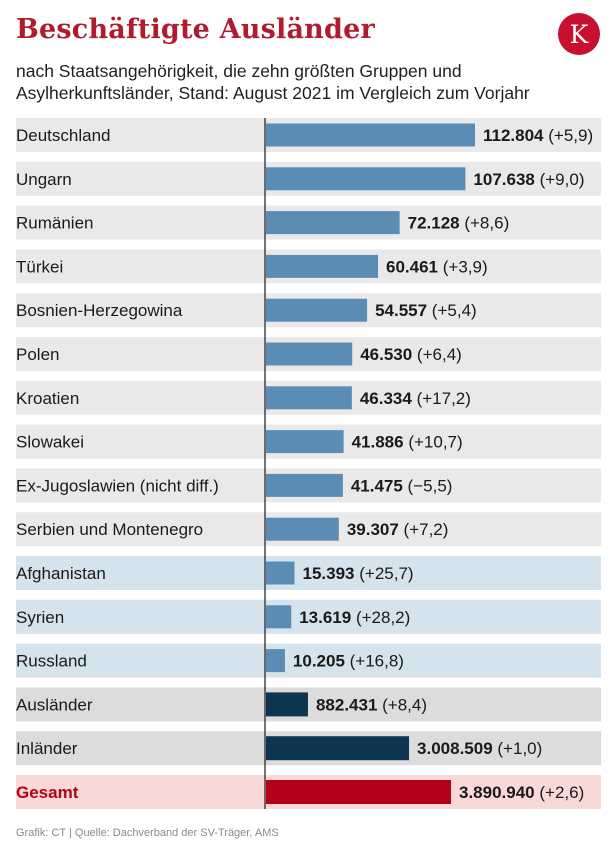 The width and height of the screenshot is (616, 855). Describe the element at coordinates (463, 266) in the screenshot. I see `change-label: (+3,9)` at that location.